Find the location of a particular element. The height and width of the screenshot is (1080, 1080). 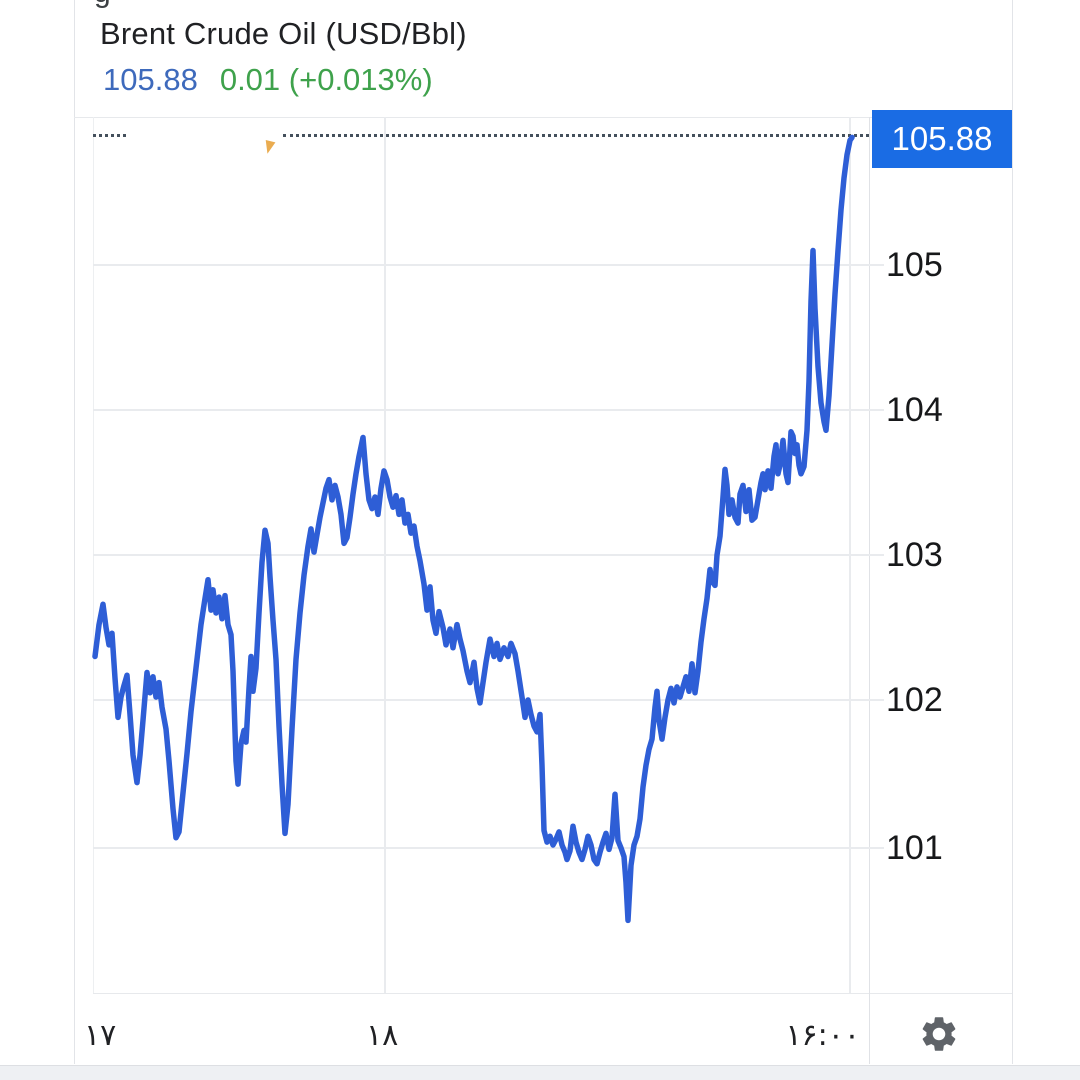

current-price-tag: 105.88 is located at coordinates (942, 139).